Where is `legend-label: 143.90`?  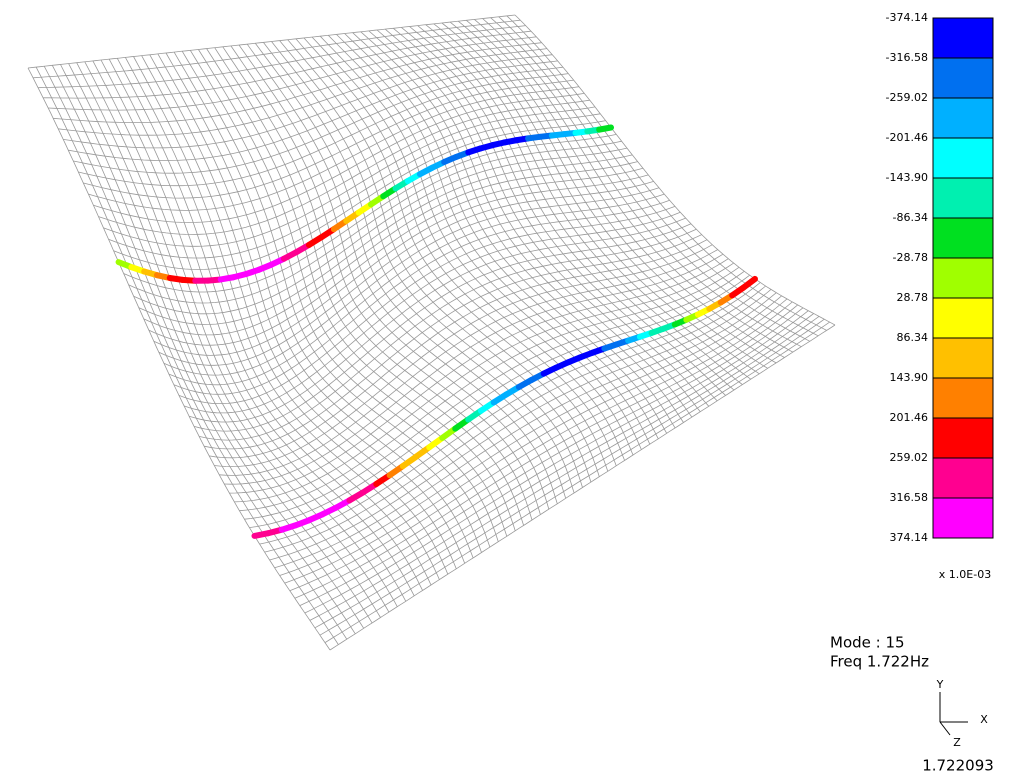
legend-label: 143.90 is located at coordinates (909, 377).